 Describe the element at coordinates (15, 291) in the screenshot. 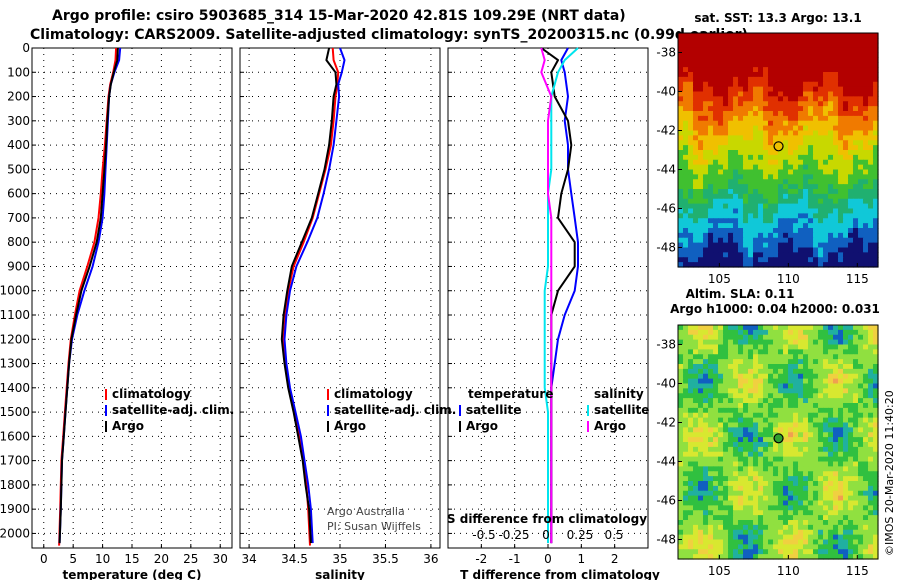

I see `depth-tick-label: 1000` at that location.